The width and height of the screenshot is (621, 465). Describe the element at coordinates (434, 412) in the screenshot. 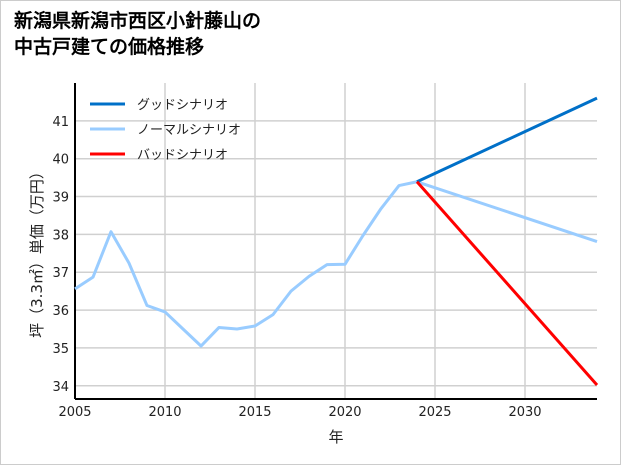

I see `x-tick-label: 2025` at that location.